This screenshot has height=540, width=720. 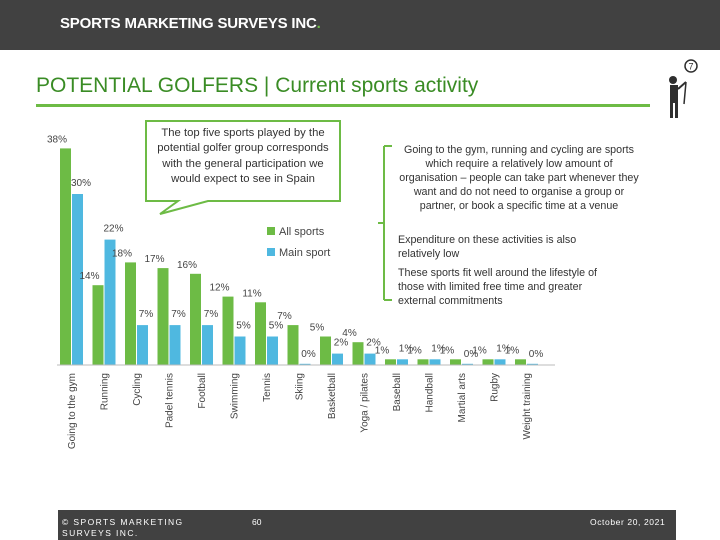 I want to click on title-divider, so click(x=343, y=105).